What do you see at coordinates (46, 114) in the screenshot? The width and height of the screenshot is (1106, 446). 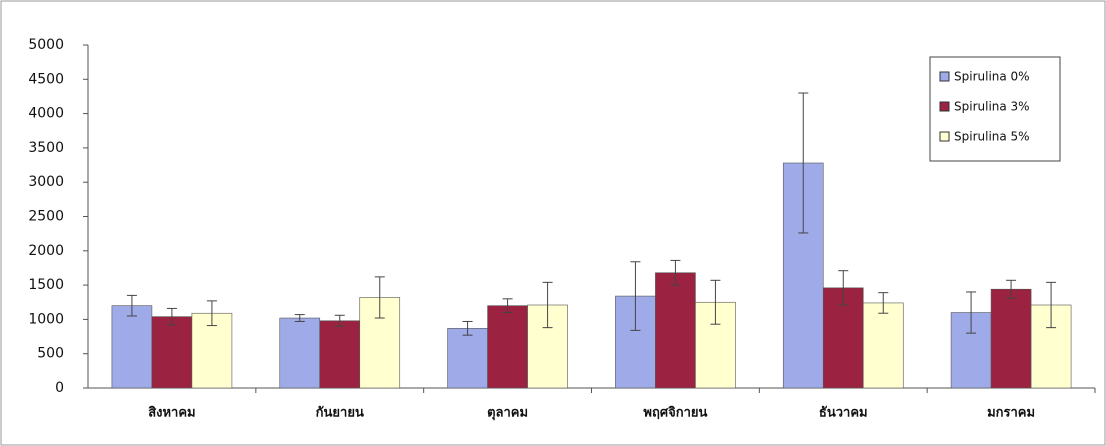 I see `y-tick-label: 4000` at bounding box center [46, 114].